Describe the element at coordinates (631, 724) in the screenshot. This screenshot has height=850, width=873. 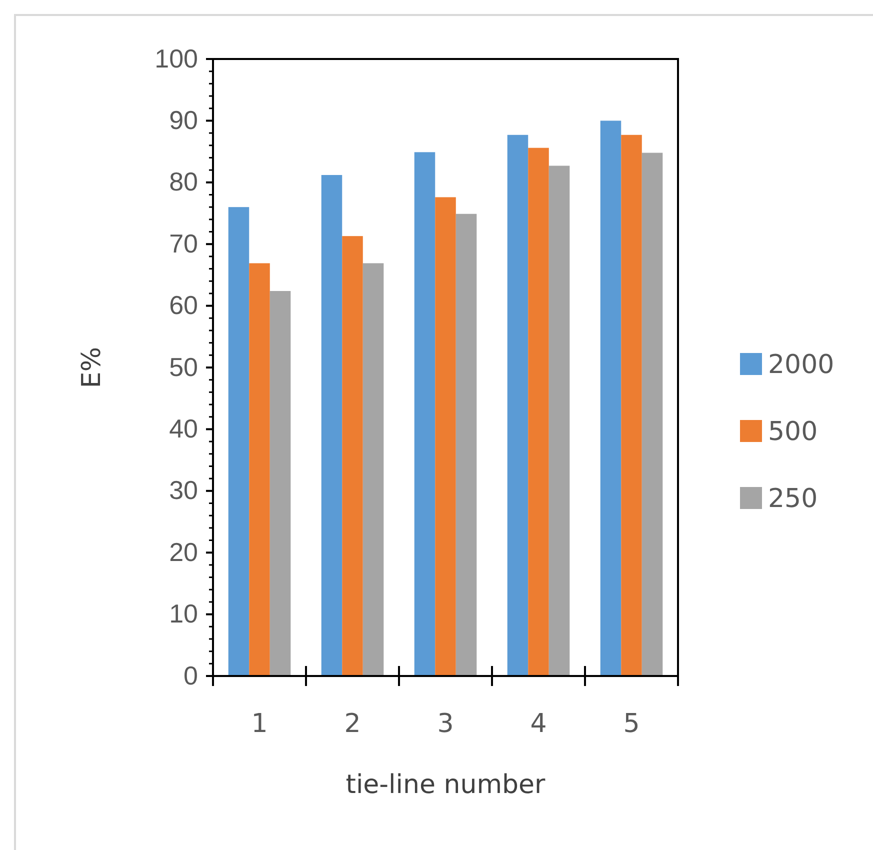
I see `x-tick-label: 5` at that location.